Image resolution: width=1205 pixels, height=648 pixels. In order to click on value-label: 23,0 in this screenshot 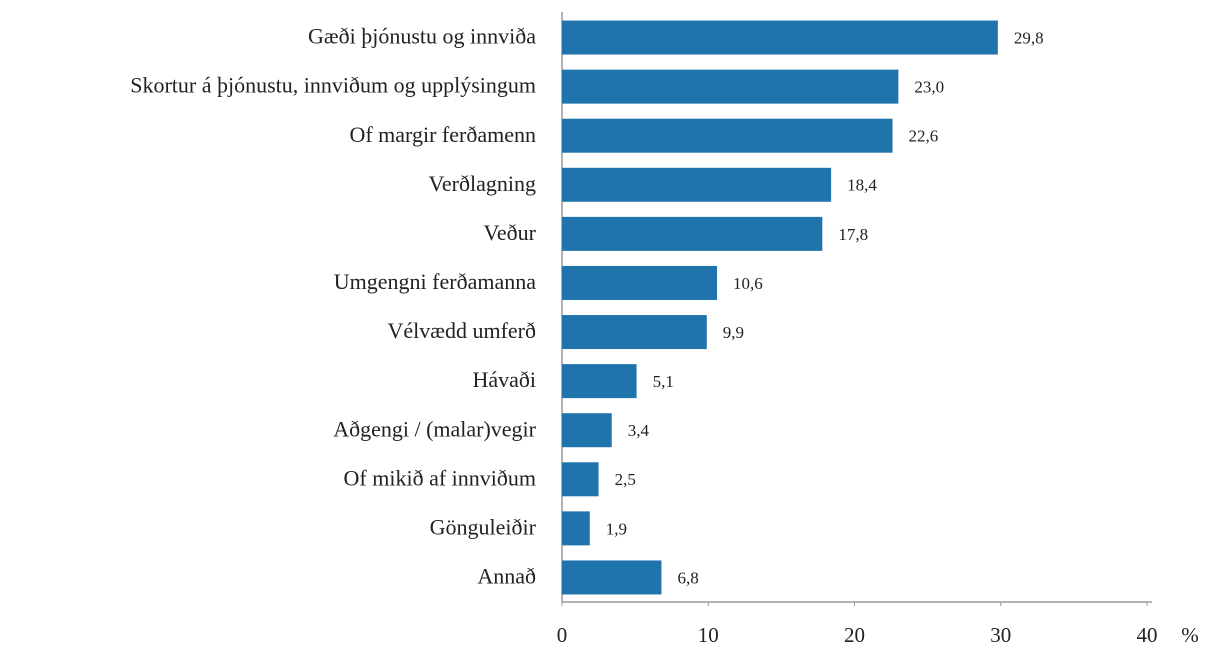, I will do `click(929, 87)`.